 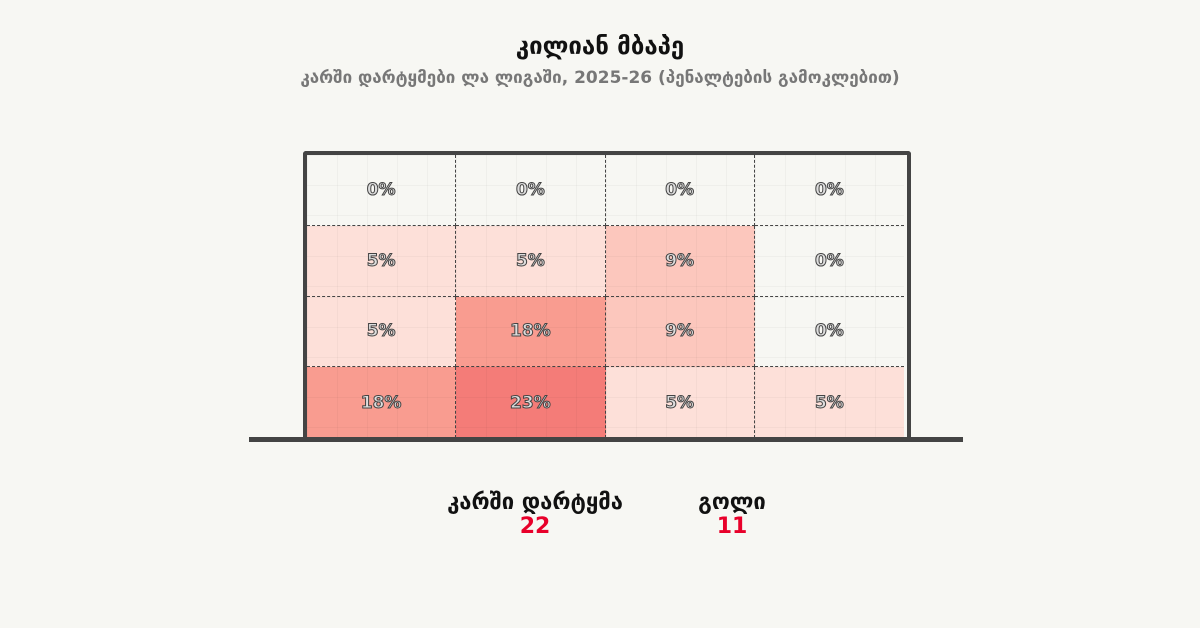 What do you see at coordinates (535, 502) in the screenshot?
I see `stat-label: კარში დარტყმა` at bounding box center [535, 502].